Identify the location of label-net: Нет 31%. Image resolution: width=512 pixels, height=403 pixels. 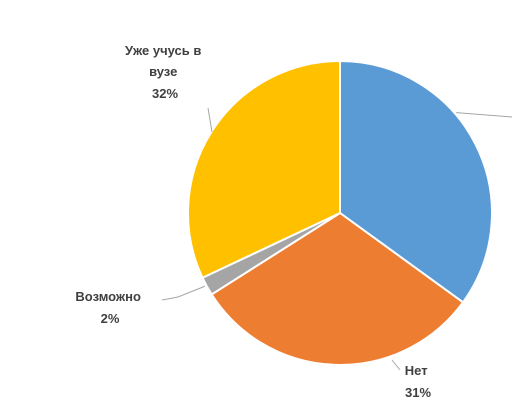
(418, 381).